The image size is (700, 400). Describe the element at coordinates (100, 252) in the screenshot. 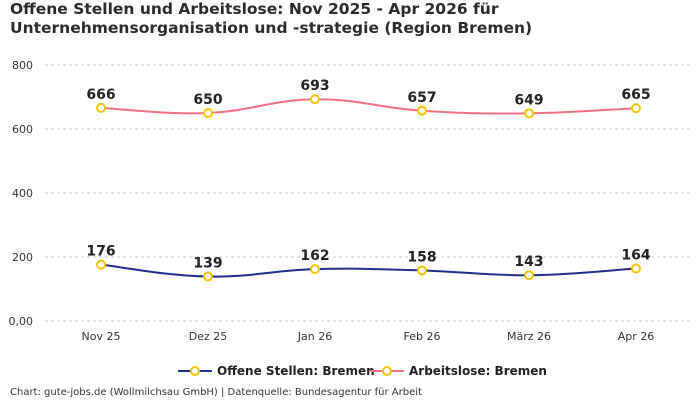

I see `data-label: 176` at that location.